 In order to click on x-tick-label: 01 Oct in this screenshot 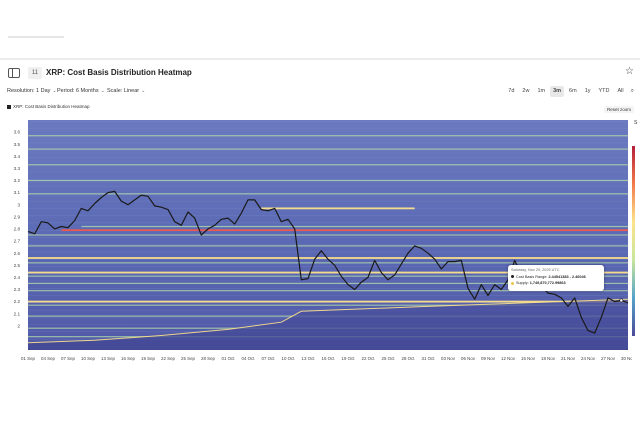, I will do `click(229, 358)`.